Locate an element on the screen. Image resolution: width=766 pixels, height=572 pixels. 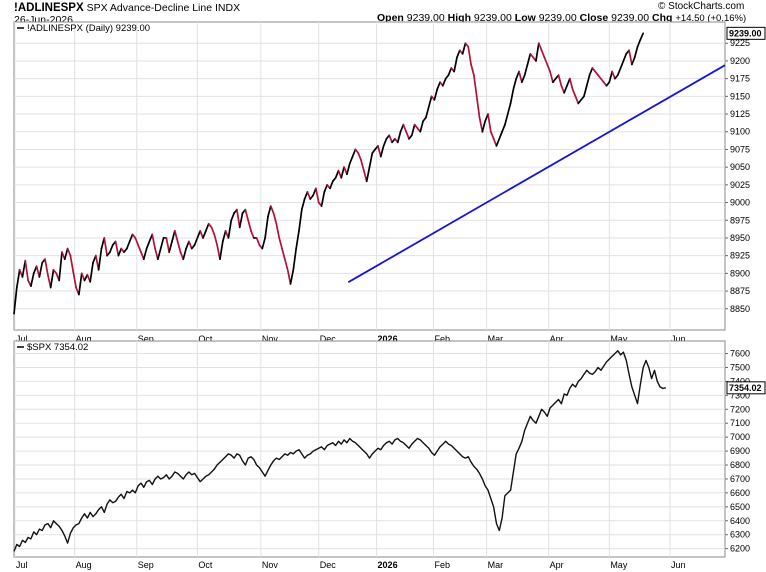
adline-legend-label: !ADLINESPX (Daily) 9239.00 is located at coordinates (88, 28).